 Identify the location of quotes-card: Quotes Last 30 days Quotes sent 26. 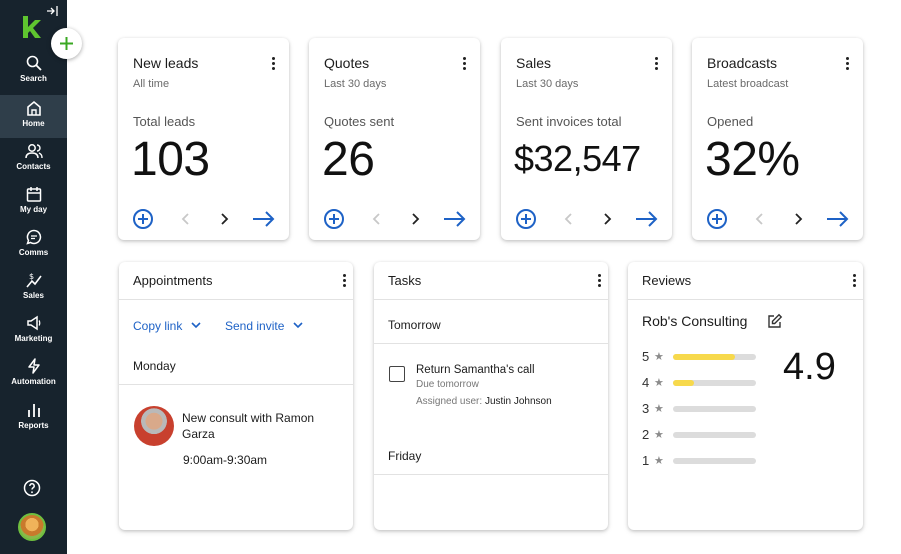
(394, 139).